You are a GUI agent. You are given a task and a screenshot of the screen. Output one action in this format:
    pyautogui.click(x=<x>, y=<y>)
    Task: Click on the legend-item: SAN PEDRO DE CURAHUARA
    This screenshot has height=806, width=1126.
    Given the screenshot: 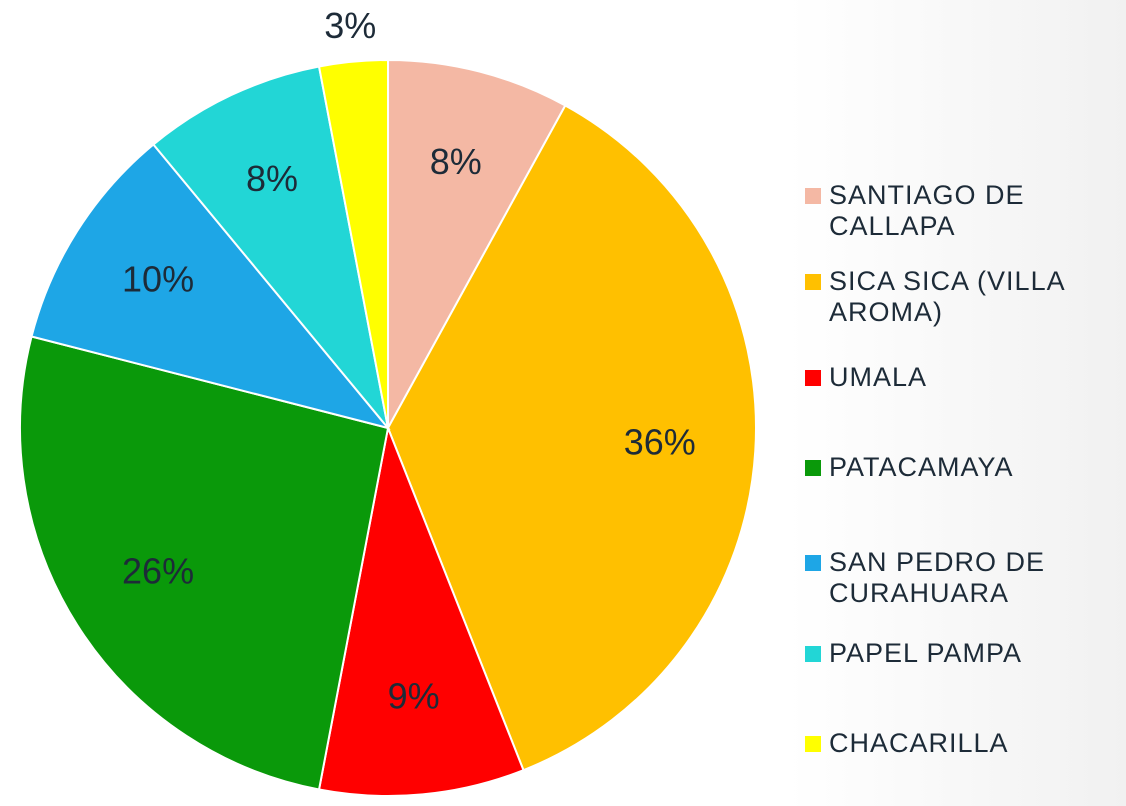 What is the action you would take?
    pyautogui.click(x=955, y=578)
    